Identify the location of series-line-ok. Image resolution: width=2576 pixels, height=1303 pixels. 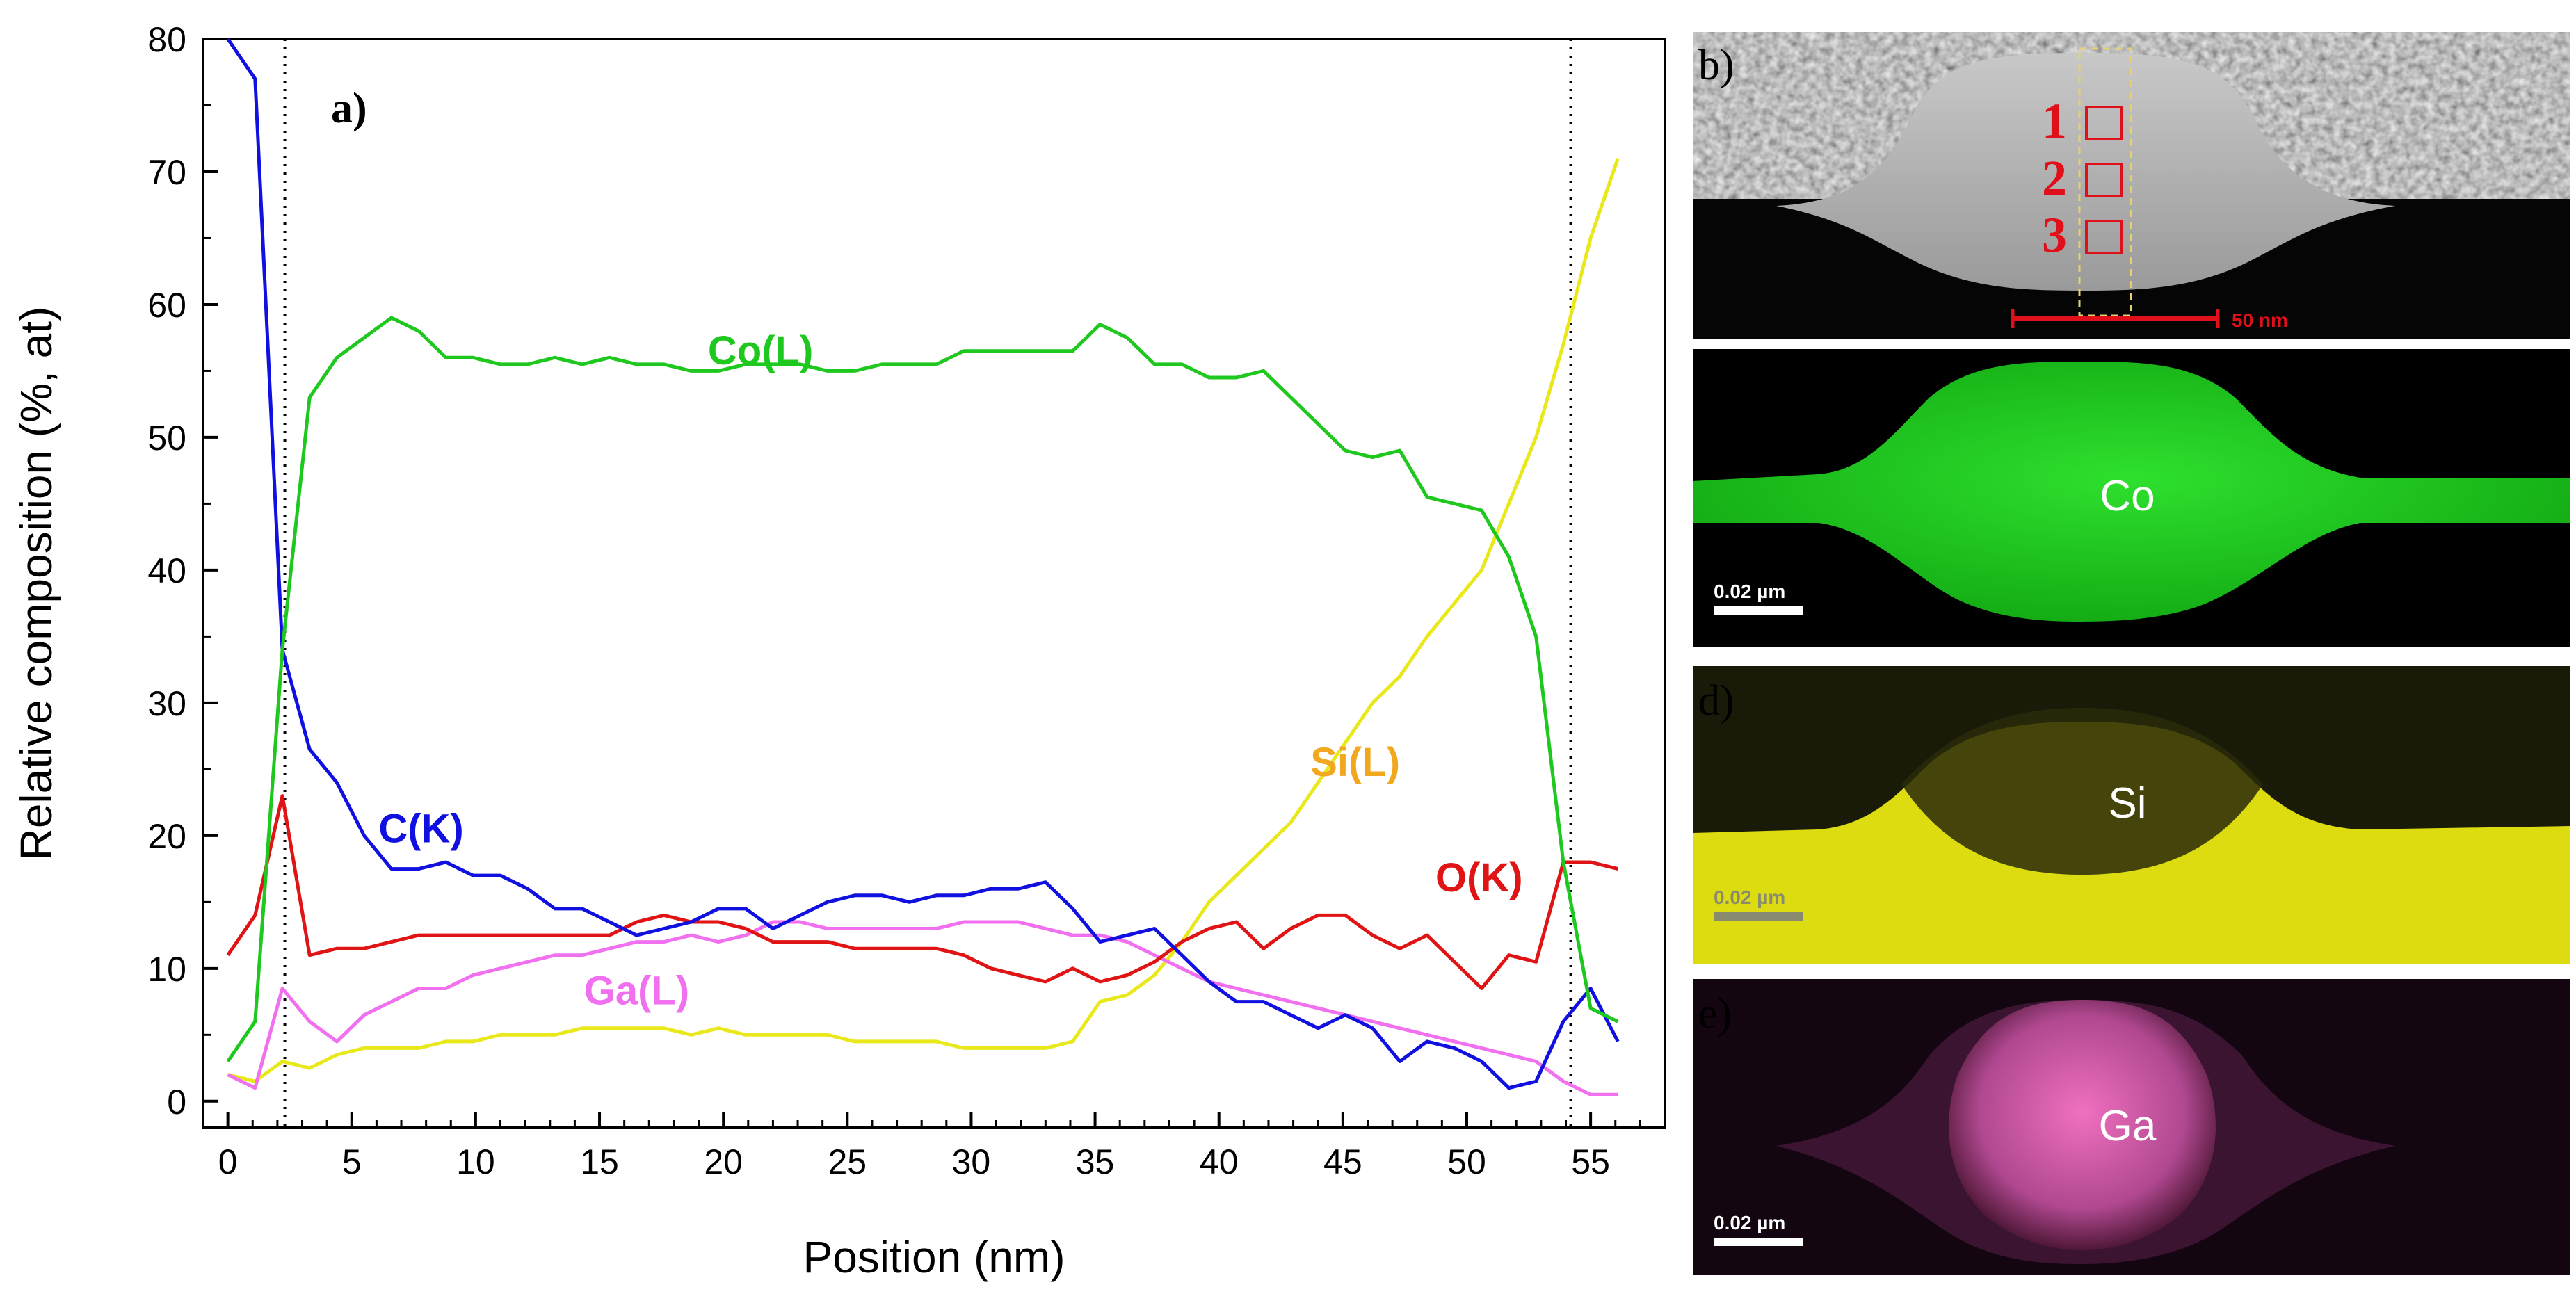
(922, 892).